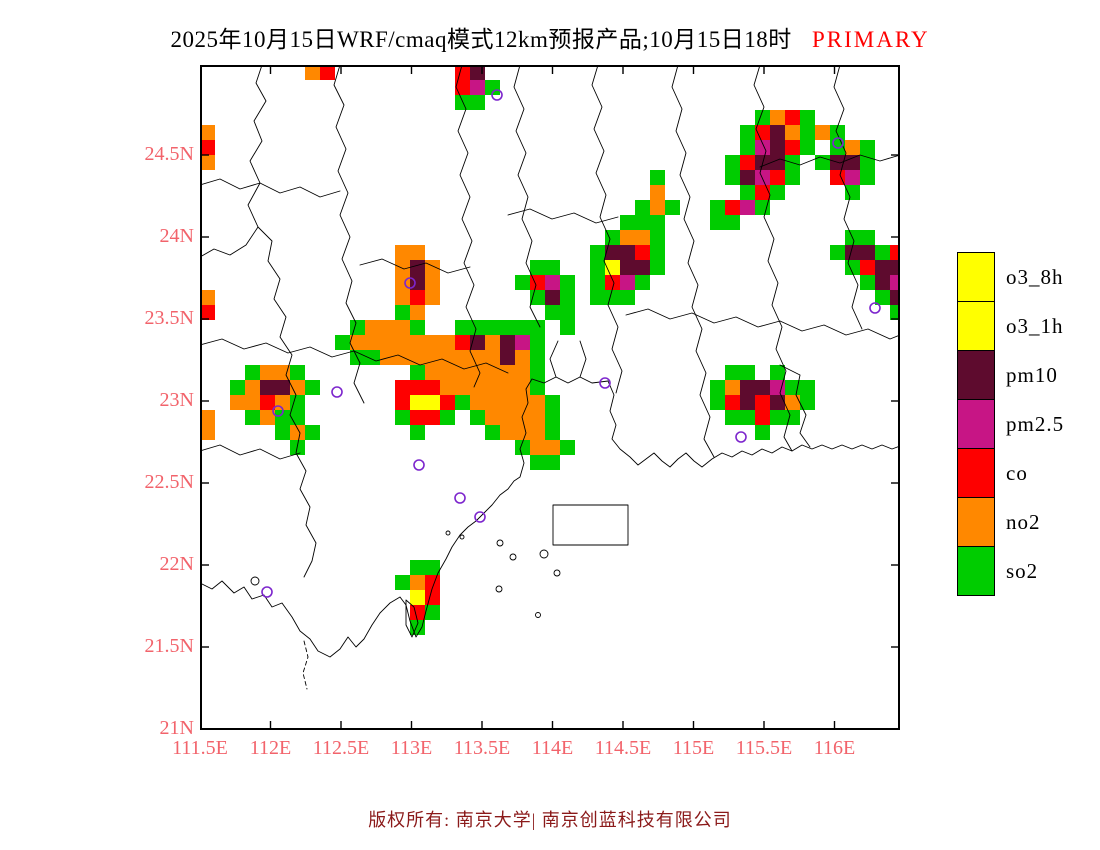 The image size is (1100, 850). I want to click on lon-tick-label: 111.5E, so click(200, 748).